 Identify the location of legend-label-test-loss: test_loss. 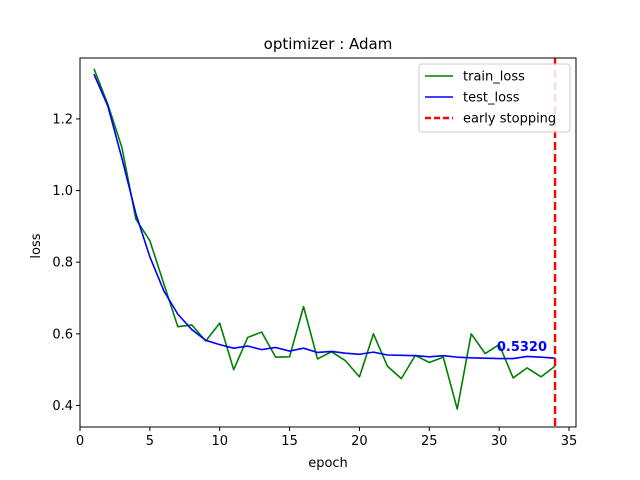
(491, 98).